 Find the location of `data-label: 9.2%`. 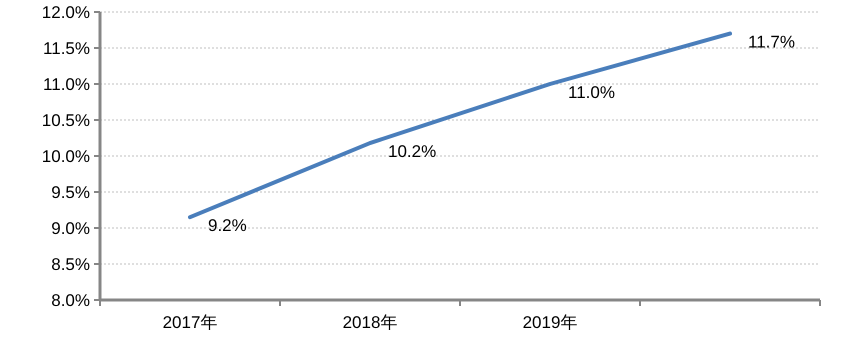

data-label: 9.2% is located at coordinates (227, 226).